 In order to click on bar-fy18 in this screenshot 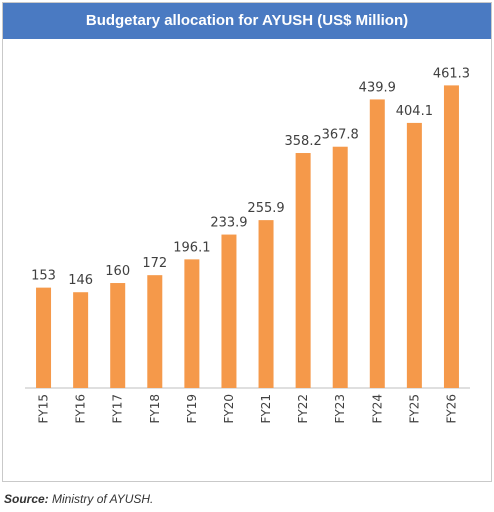, I will do `click(155, 331)`.